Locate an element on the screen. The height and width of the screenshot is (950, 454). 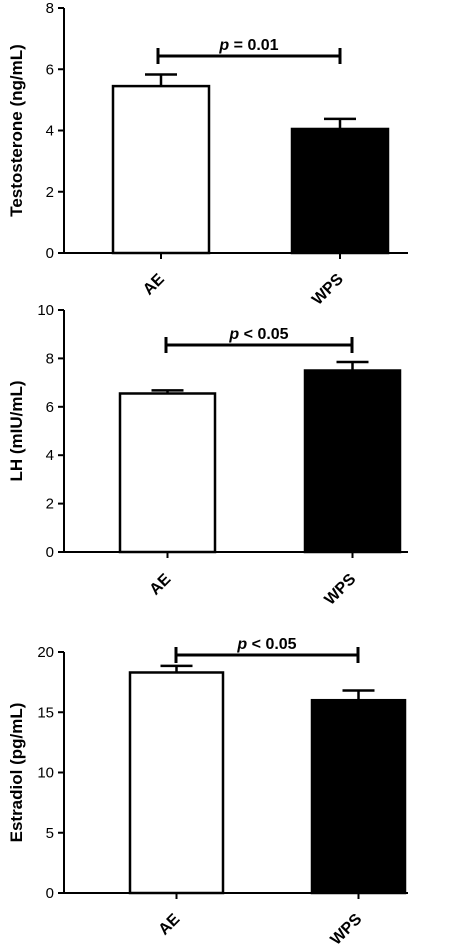
y-tick-label: 20 is located at coordinates (45, 652).